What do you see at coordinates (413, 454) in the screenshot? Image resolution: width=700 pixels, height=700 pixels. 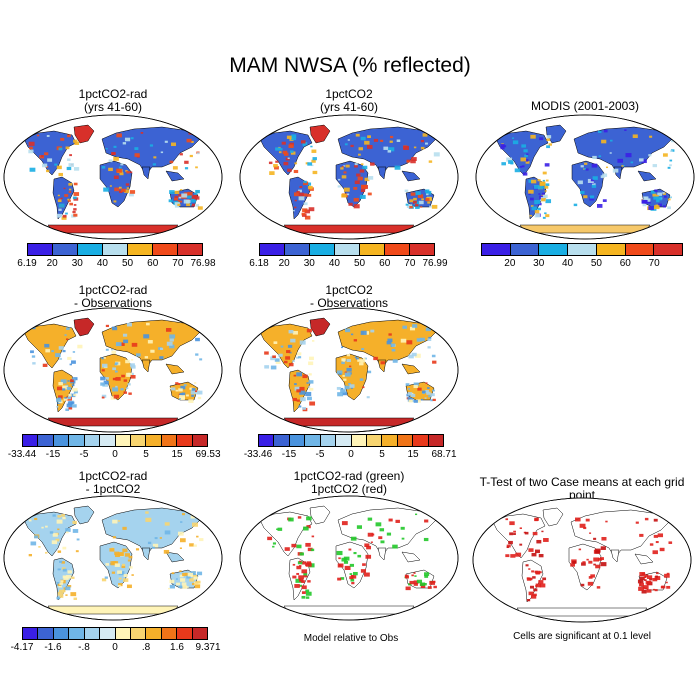 I see `colorbar-tick-label: 15` at bounding box center [413, 454].